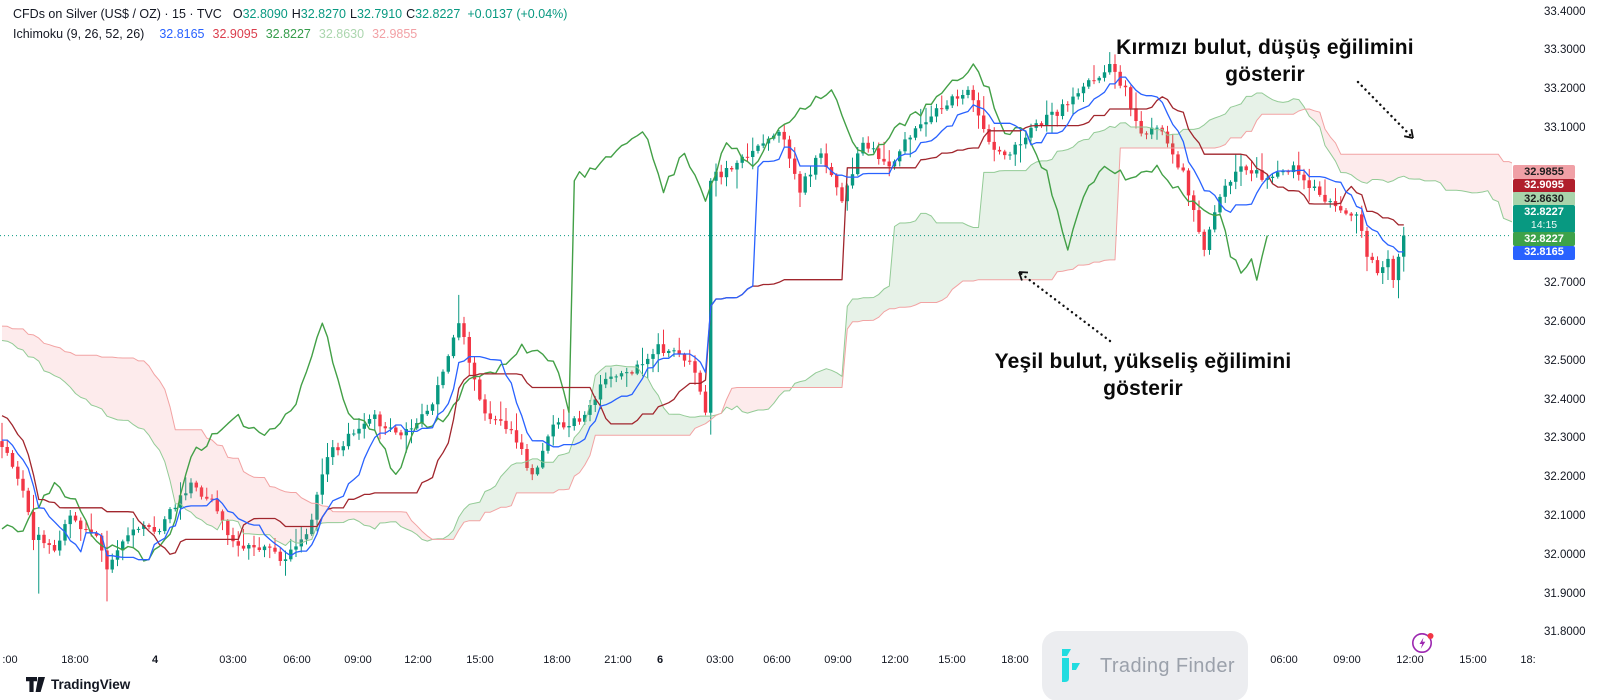 The height and width of the screenshot is (700, 1600). I want to click on indicator-value: 32.8165, so click(182, 34).